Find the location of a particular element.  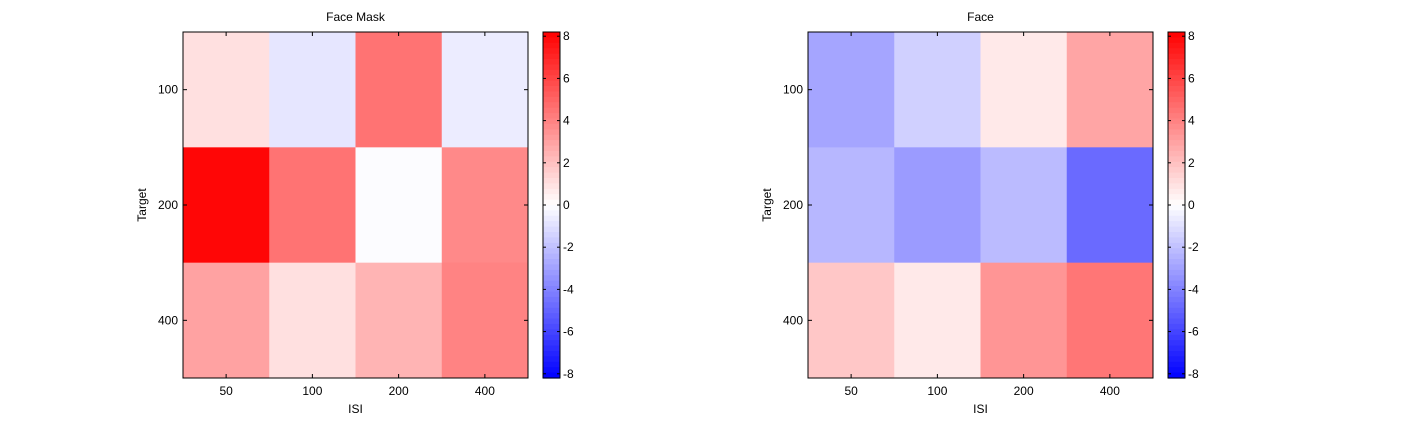

x-axis-label: ISI is located at coordinates (355, 409).